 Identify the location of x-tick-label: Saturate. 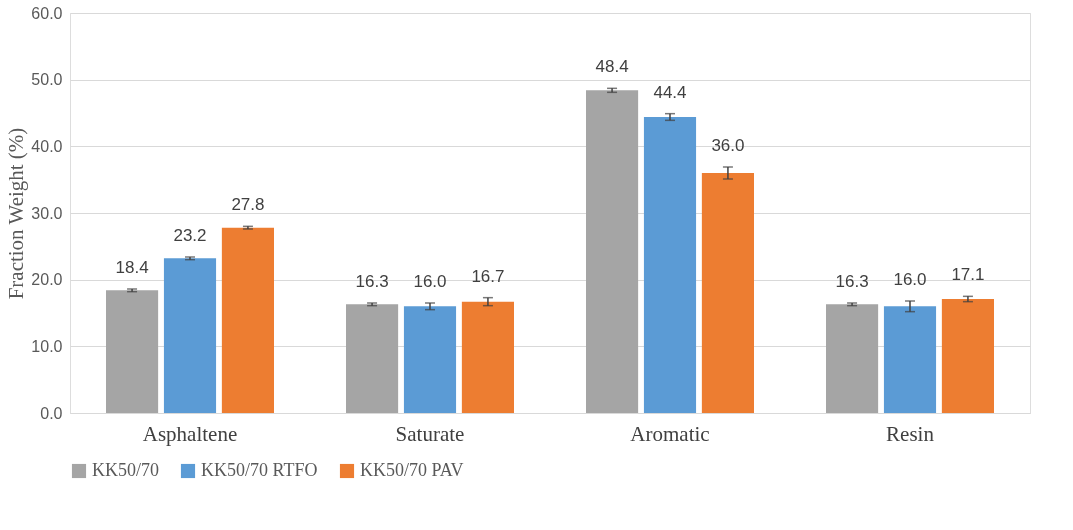
(430, 433).